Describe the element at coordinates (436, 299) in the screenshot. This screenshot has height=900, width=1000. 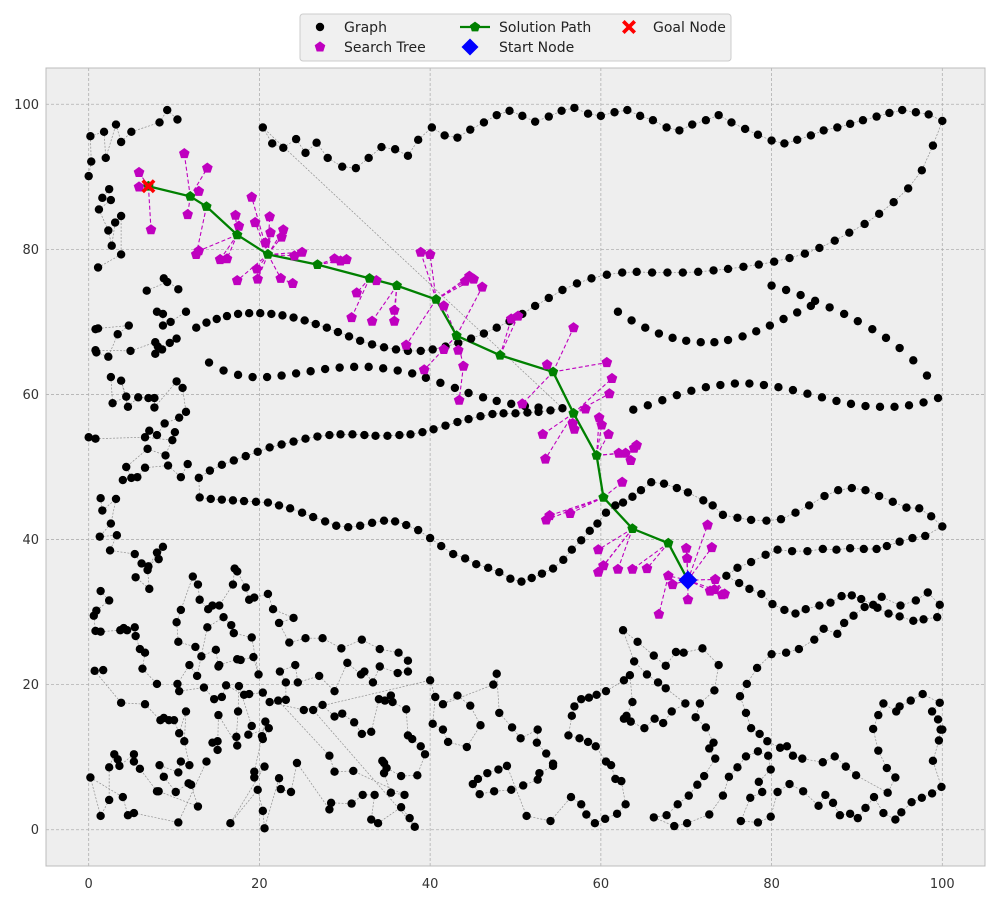
I see `solution-path-node` at that location.